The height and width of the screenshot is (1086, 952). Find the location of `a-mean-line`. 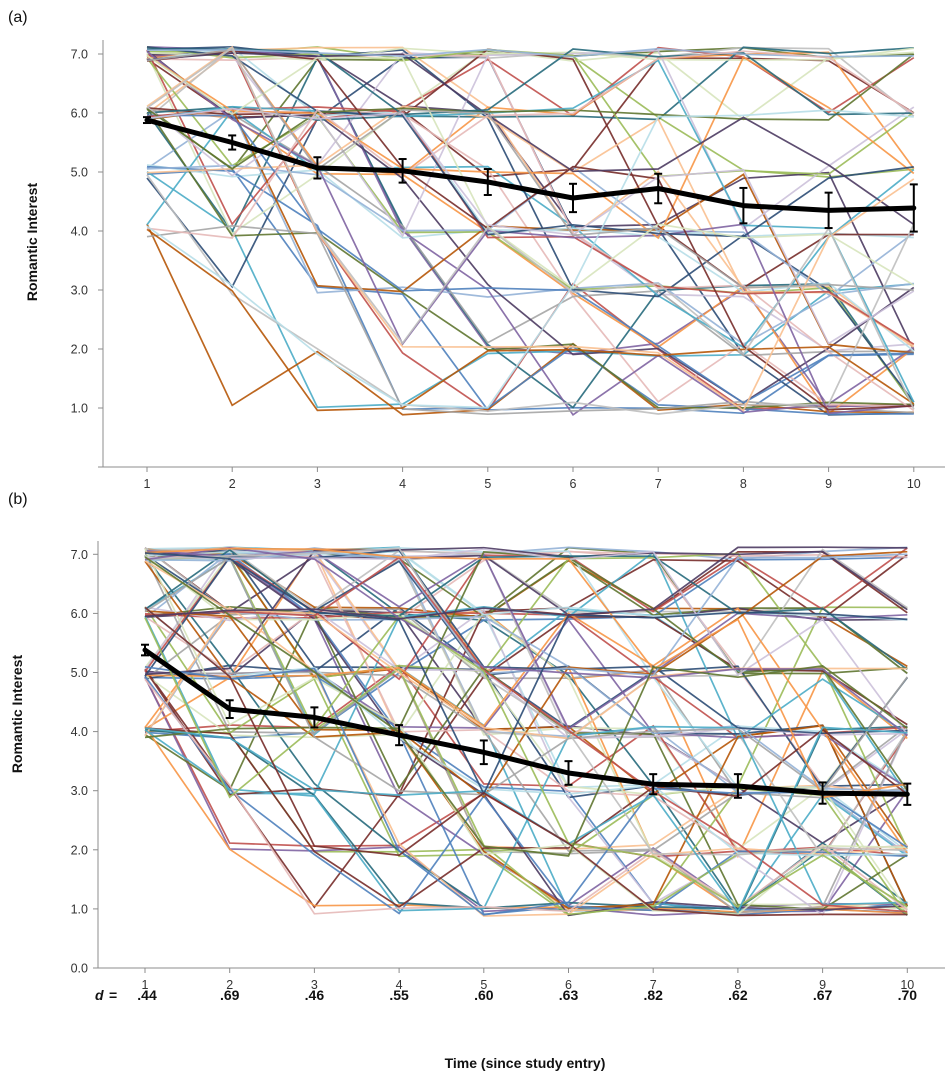

a-mean-line is located at coordinates (530, 165).